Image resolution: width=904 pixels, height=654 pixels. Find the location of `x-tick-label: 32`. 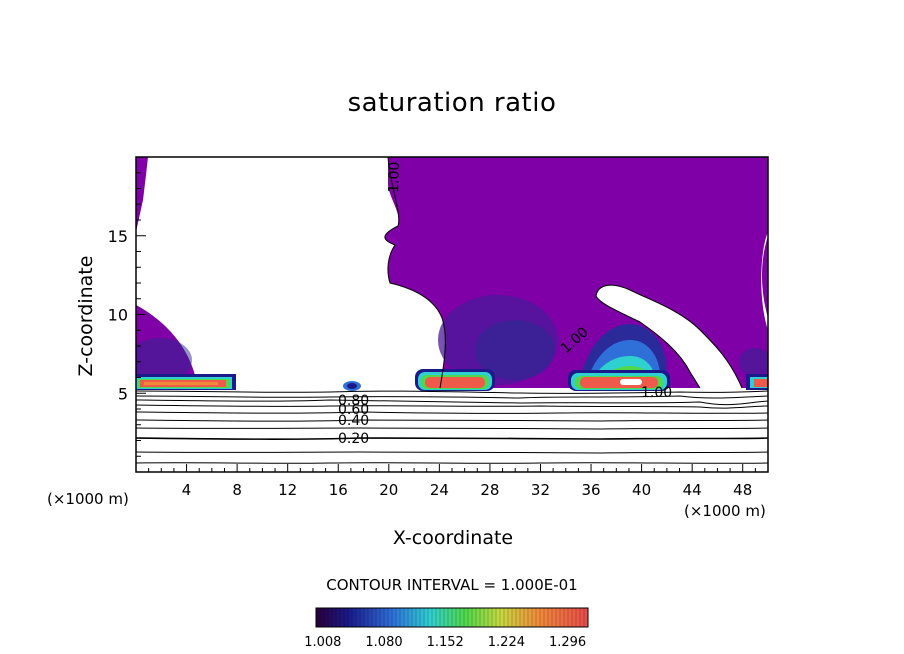

x-tick-label: 32 is located at coordinates (540, 490).